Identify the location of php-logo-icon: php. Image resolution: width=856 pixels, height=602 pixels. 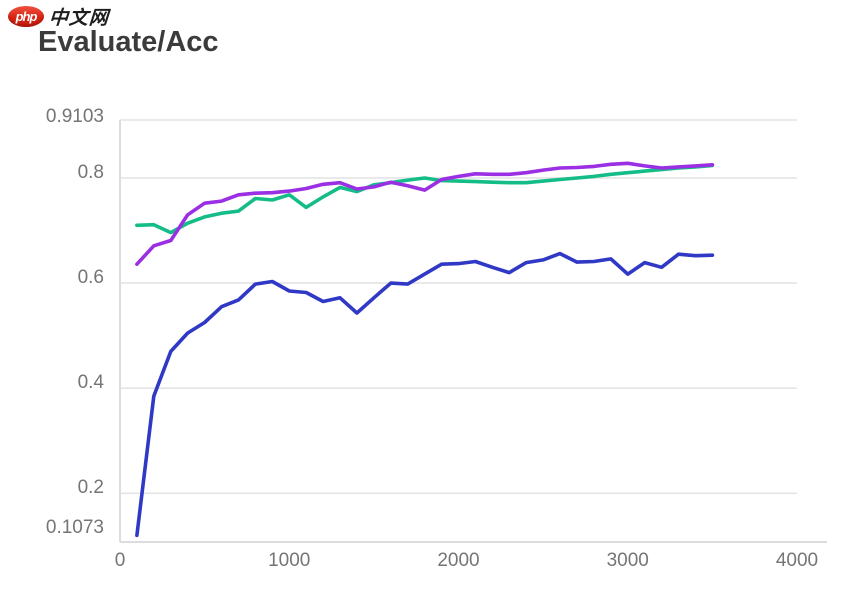
(26, 16).